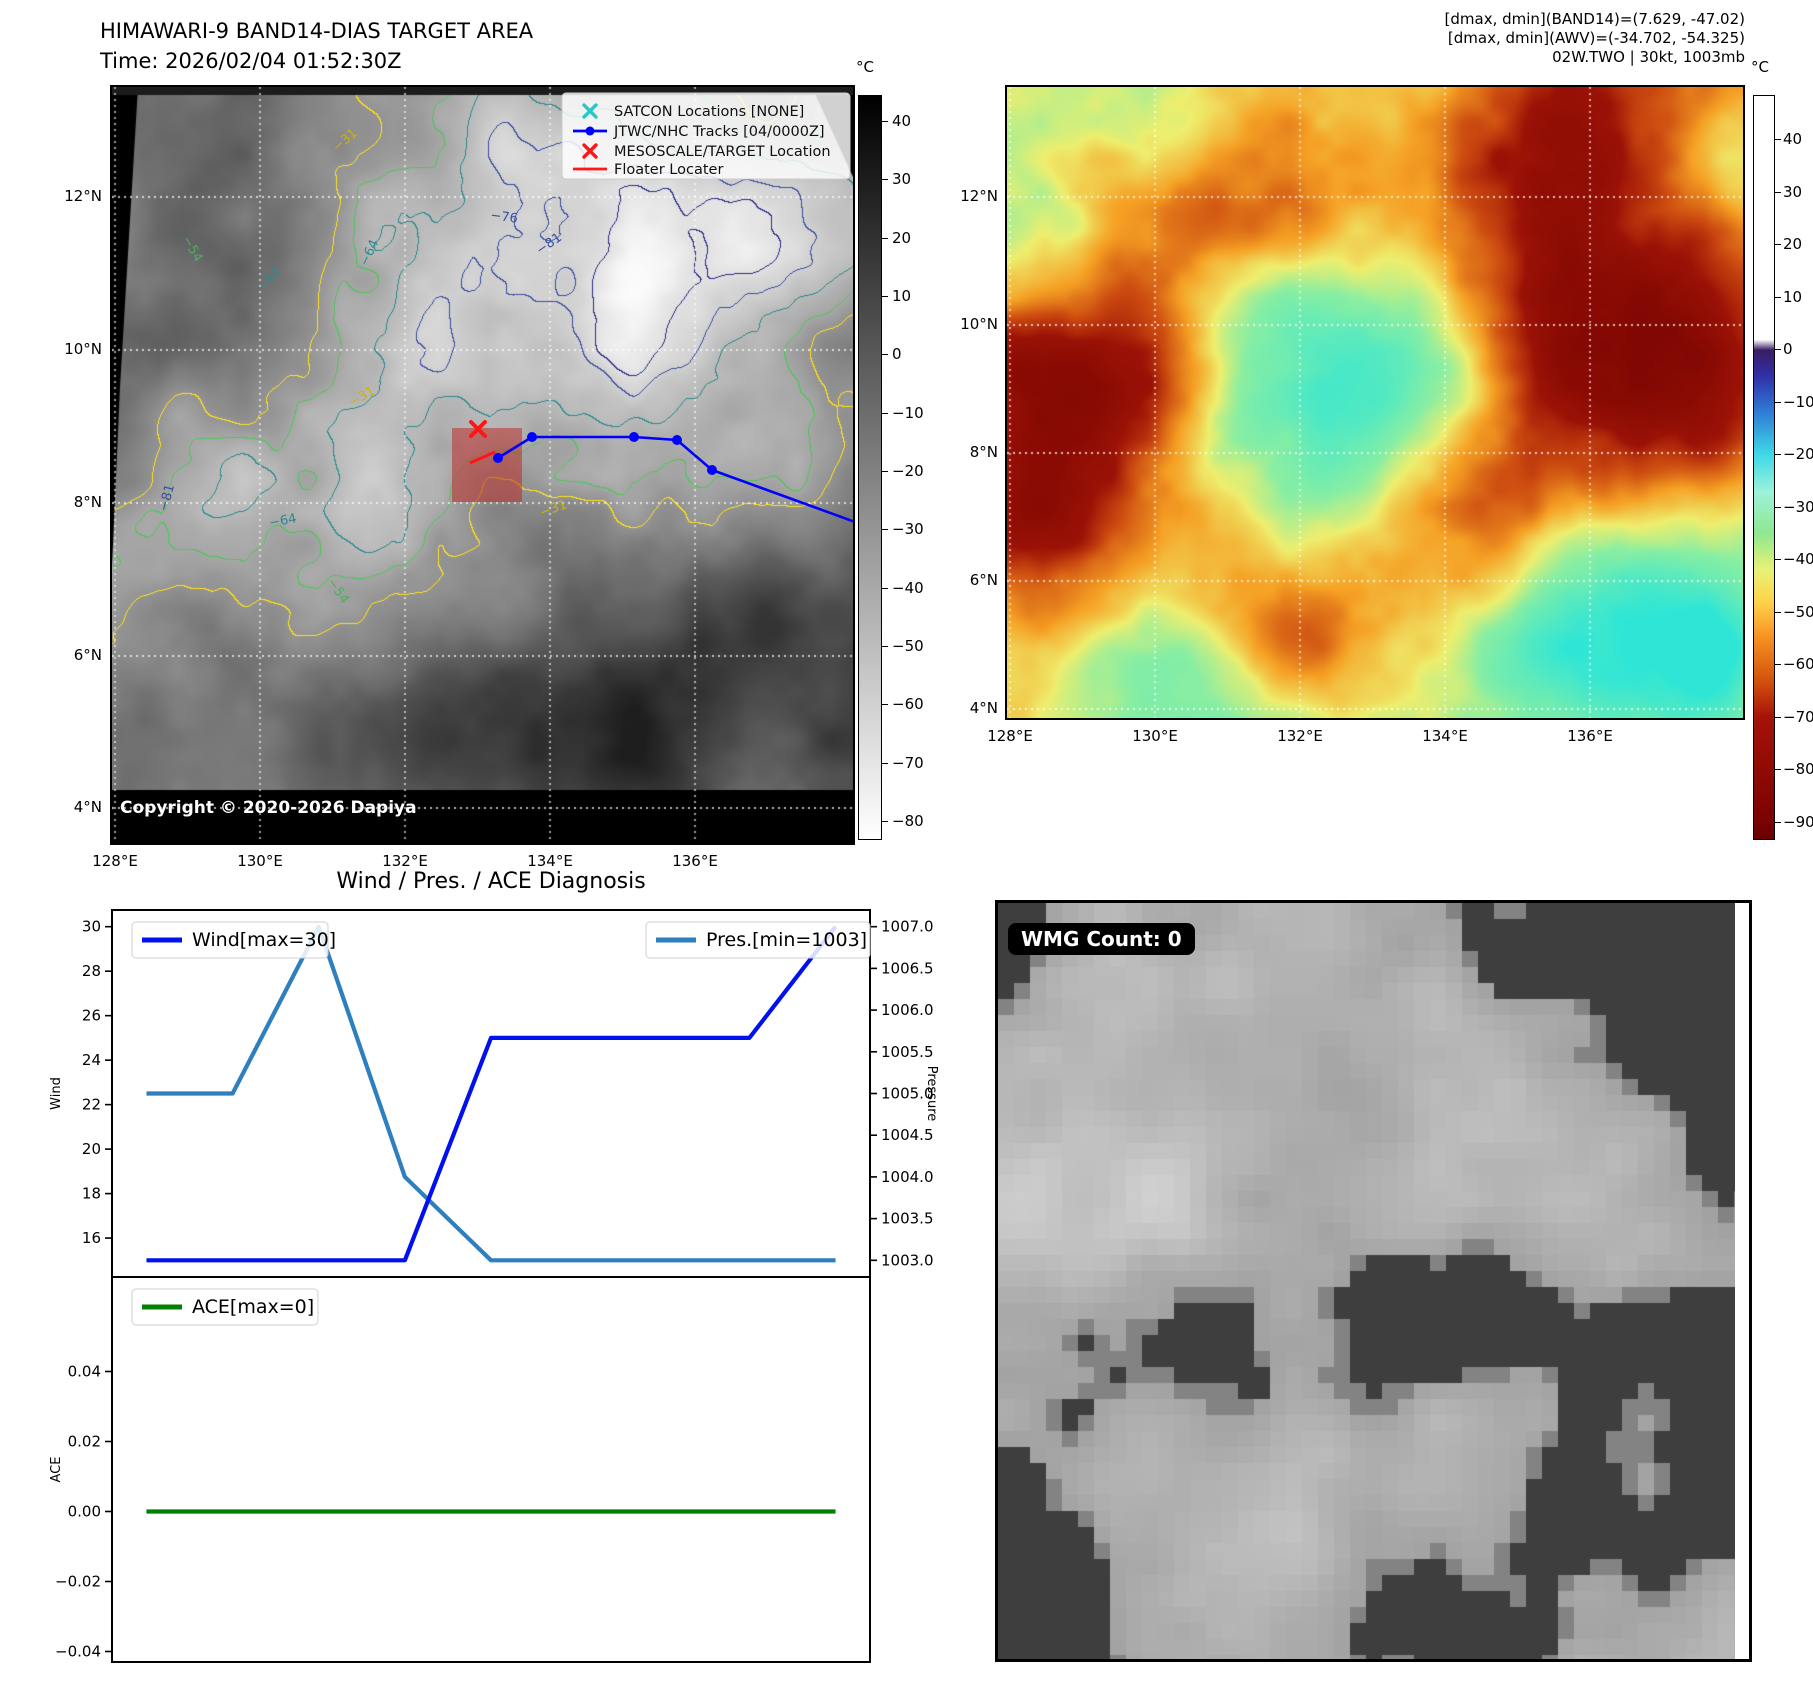 The width and height of the screenshot is (1813, 1690). I want to click on band14-colorbar-tick-label: 10, so click(902, 295).